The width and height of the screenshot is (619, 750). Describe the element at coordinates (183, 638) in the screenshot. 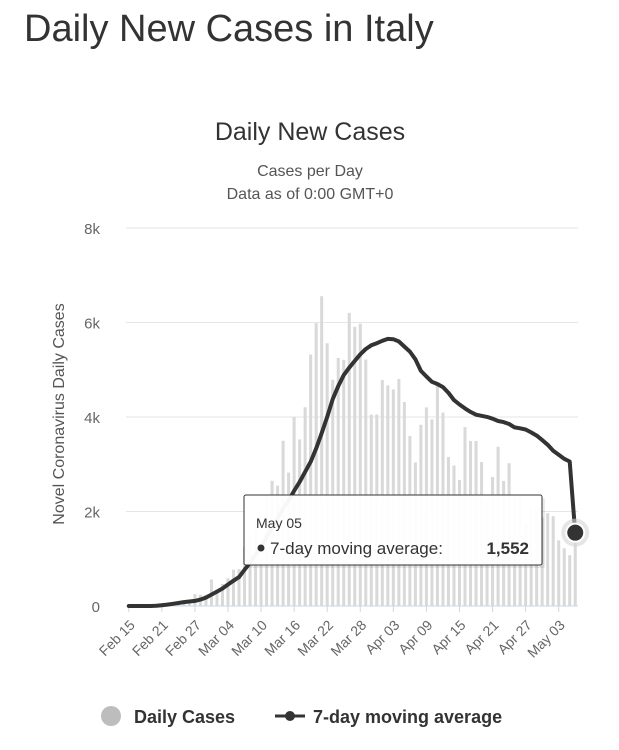

I see `x-tick-label: Feb 27` at that location.